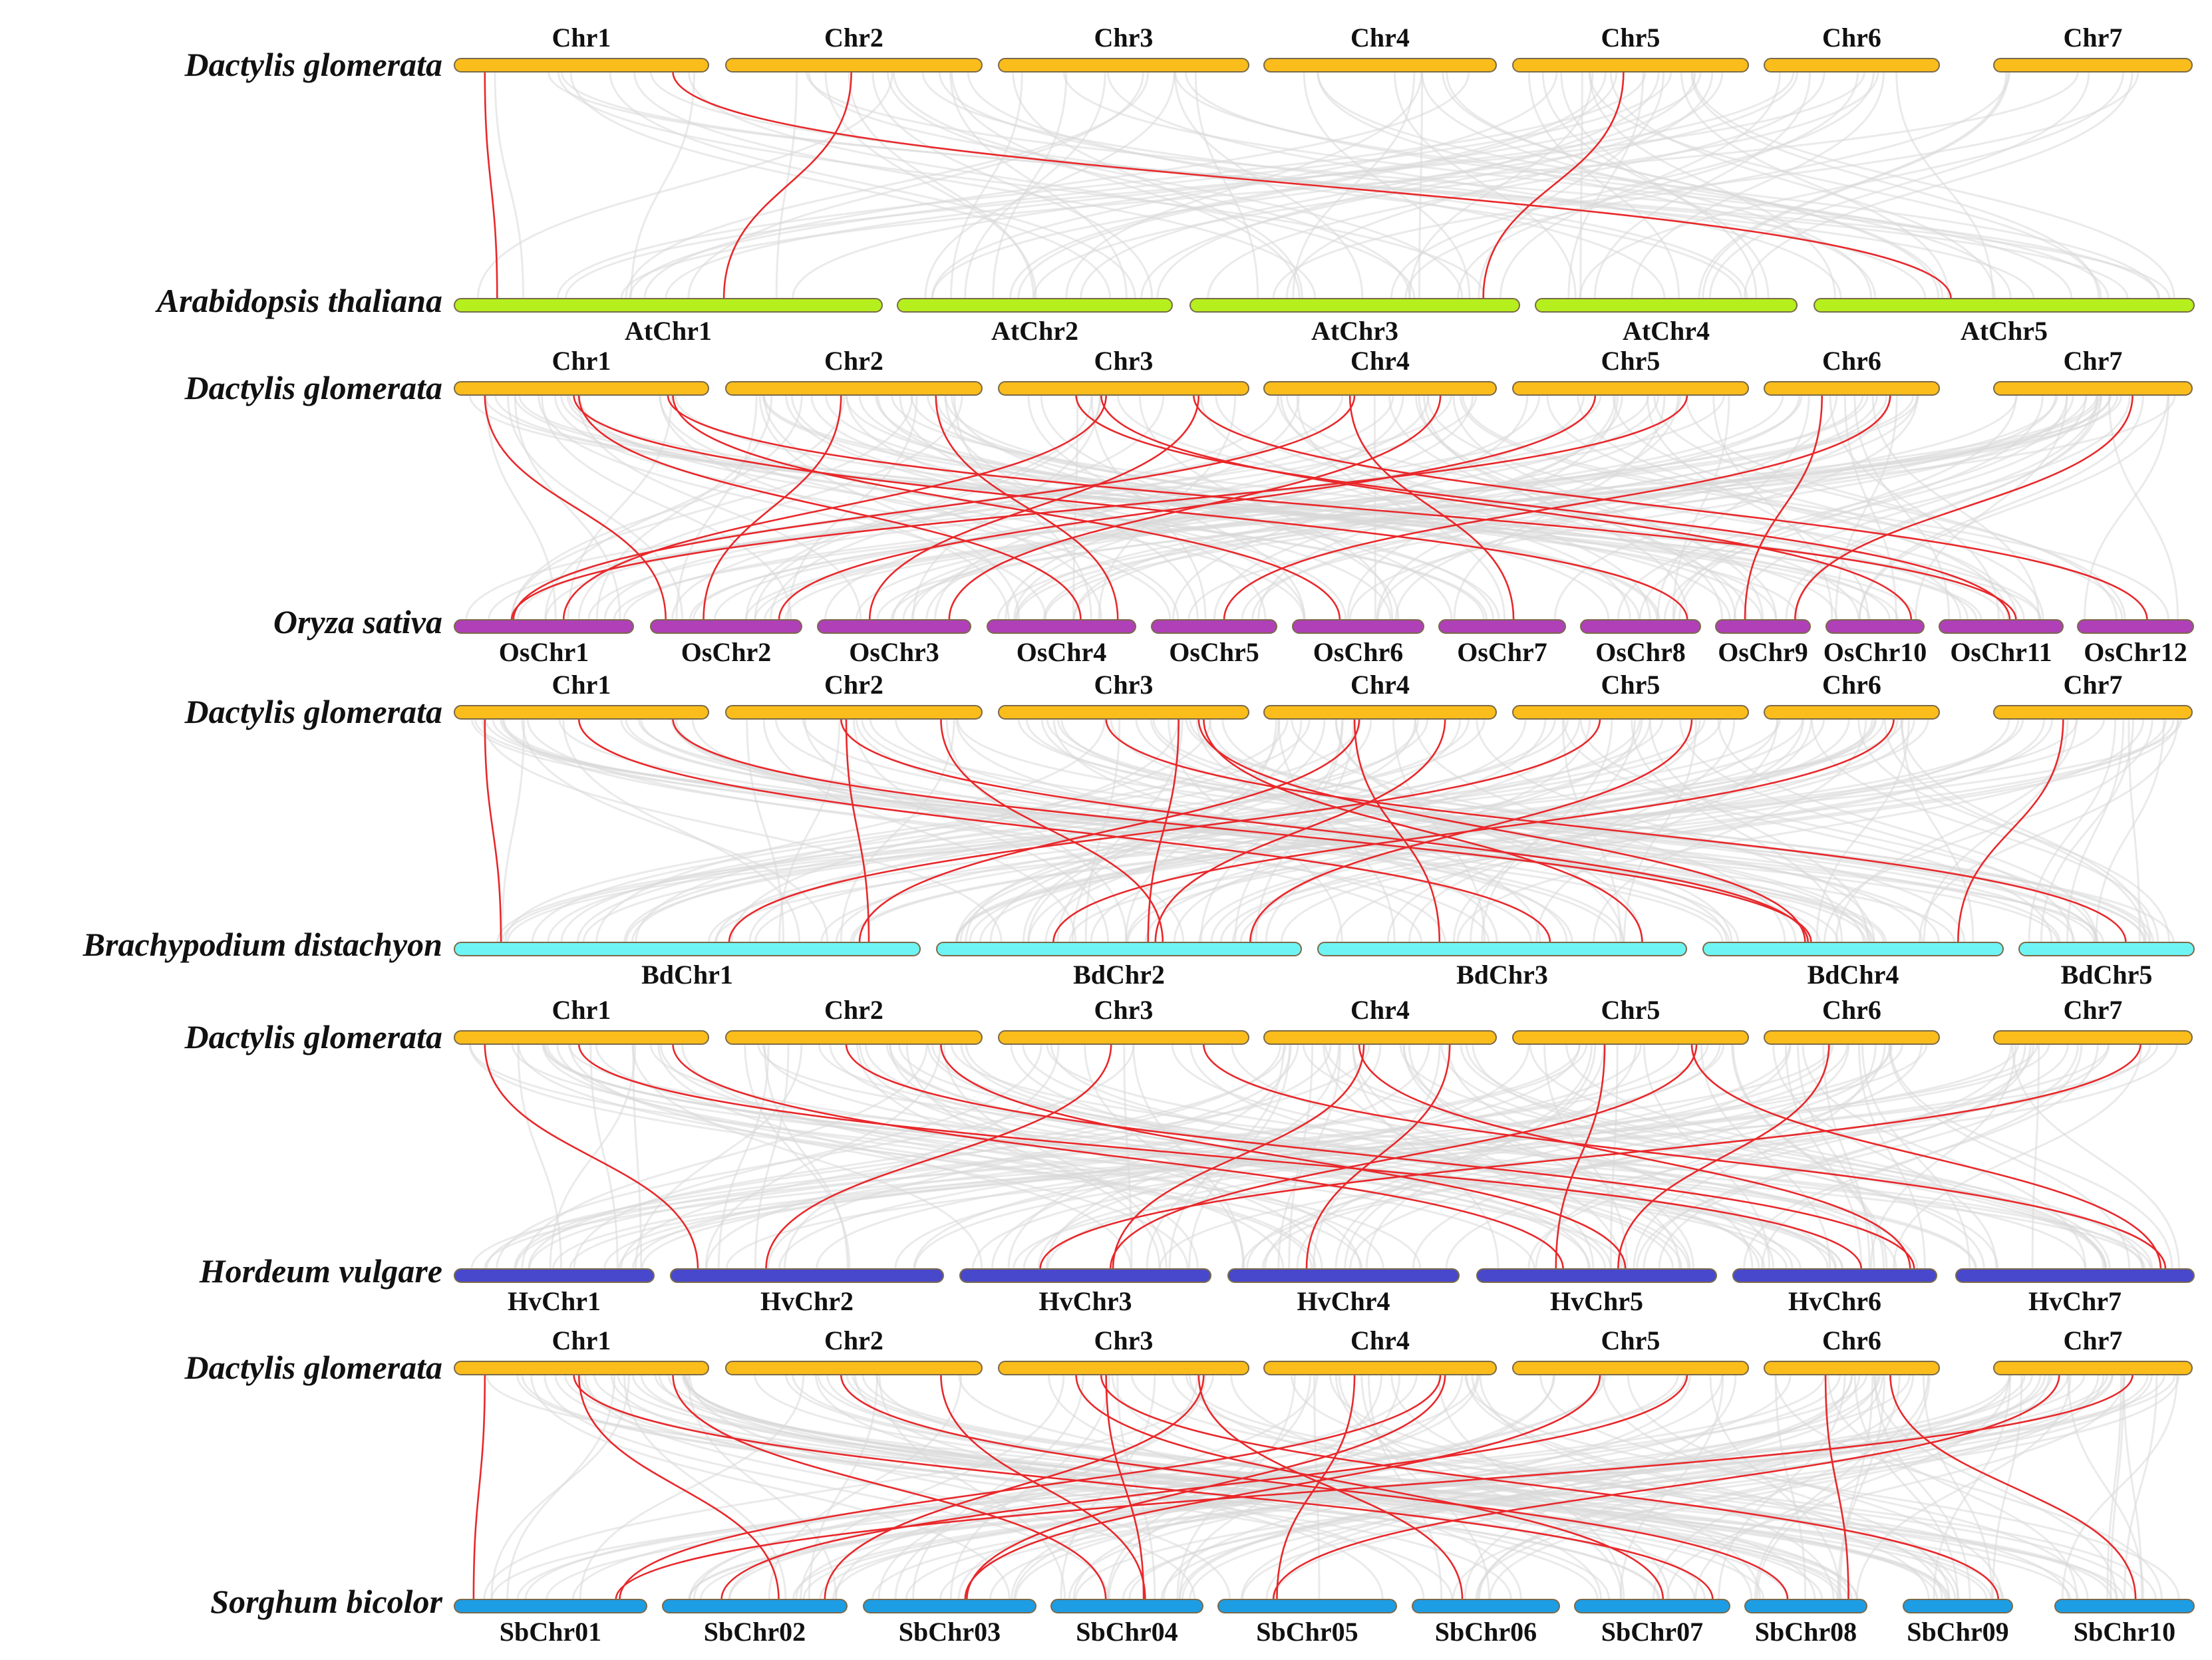 This screenshot has height=1660, width=2212. What do you see at coordinates (894, 652) in the screenshot?
I see `oschr3-label: OsChr3` at bounding box center [894, 652].